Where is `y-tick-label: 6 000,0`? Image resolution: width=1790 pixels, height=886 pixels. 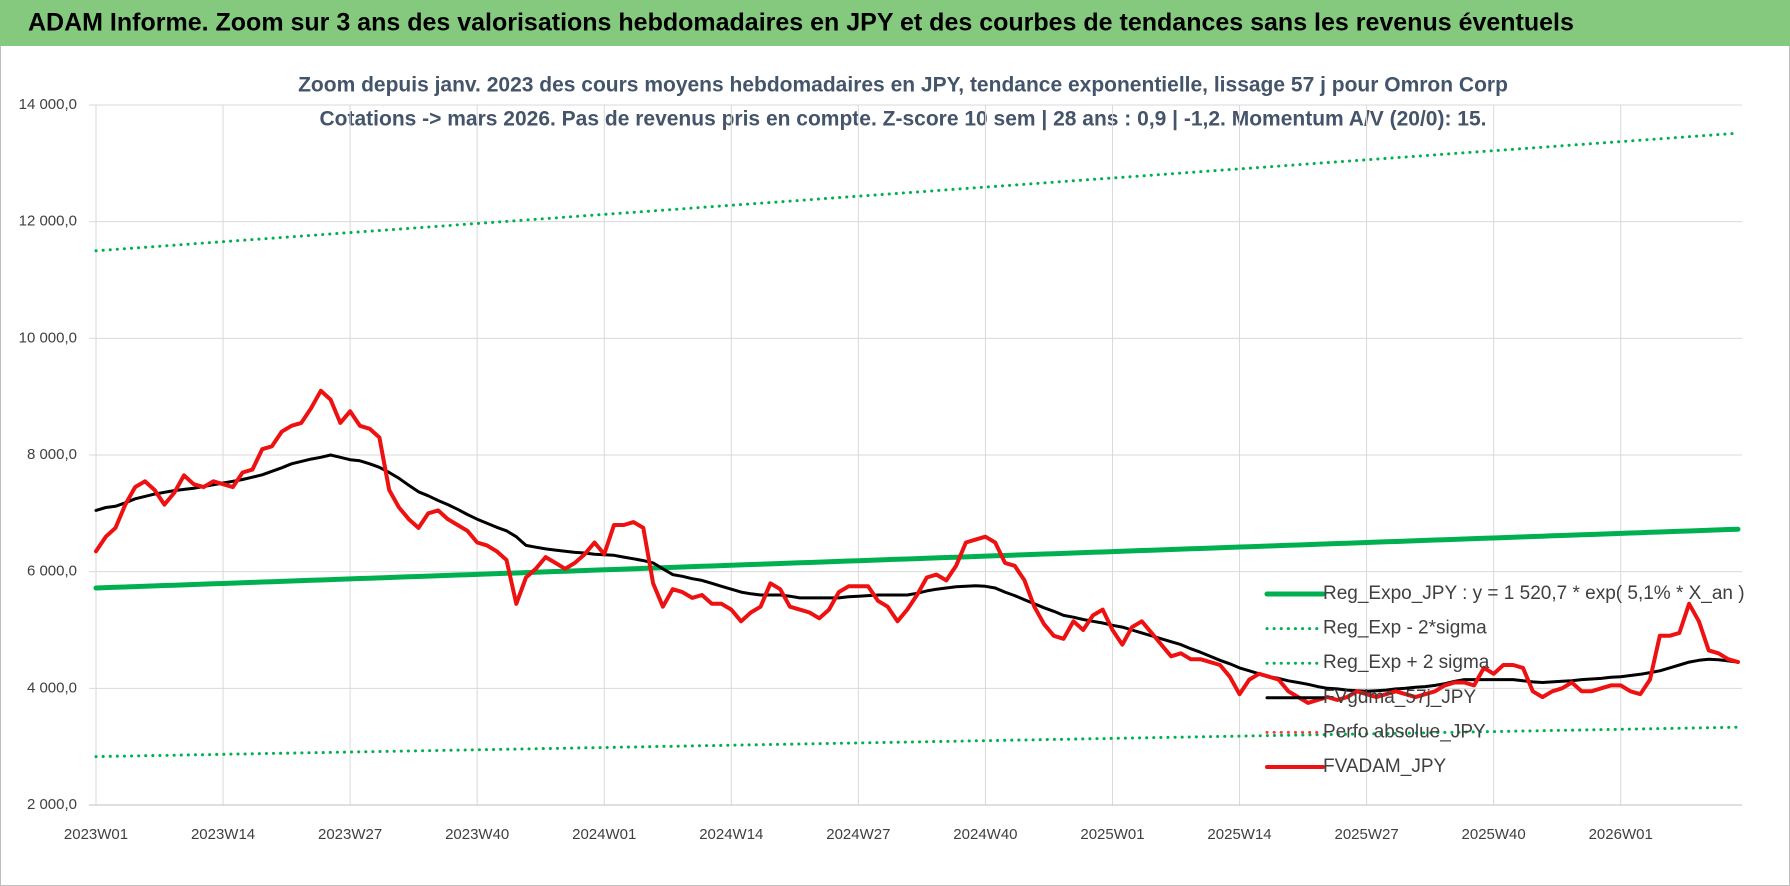
y-tick-label: 6 000,0 is located at coordinates (52, 571).